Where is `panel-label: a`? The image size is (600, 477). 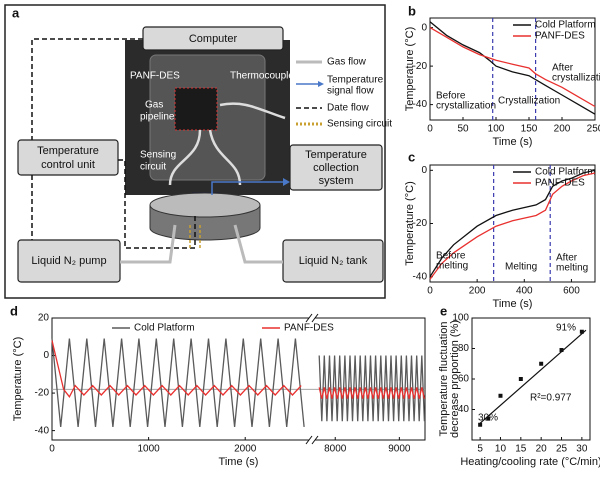
panel-label: a is located at coordinates (16, 12).